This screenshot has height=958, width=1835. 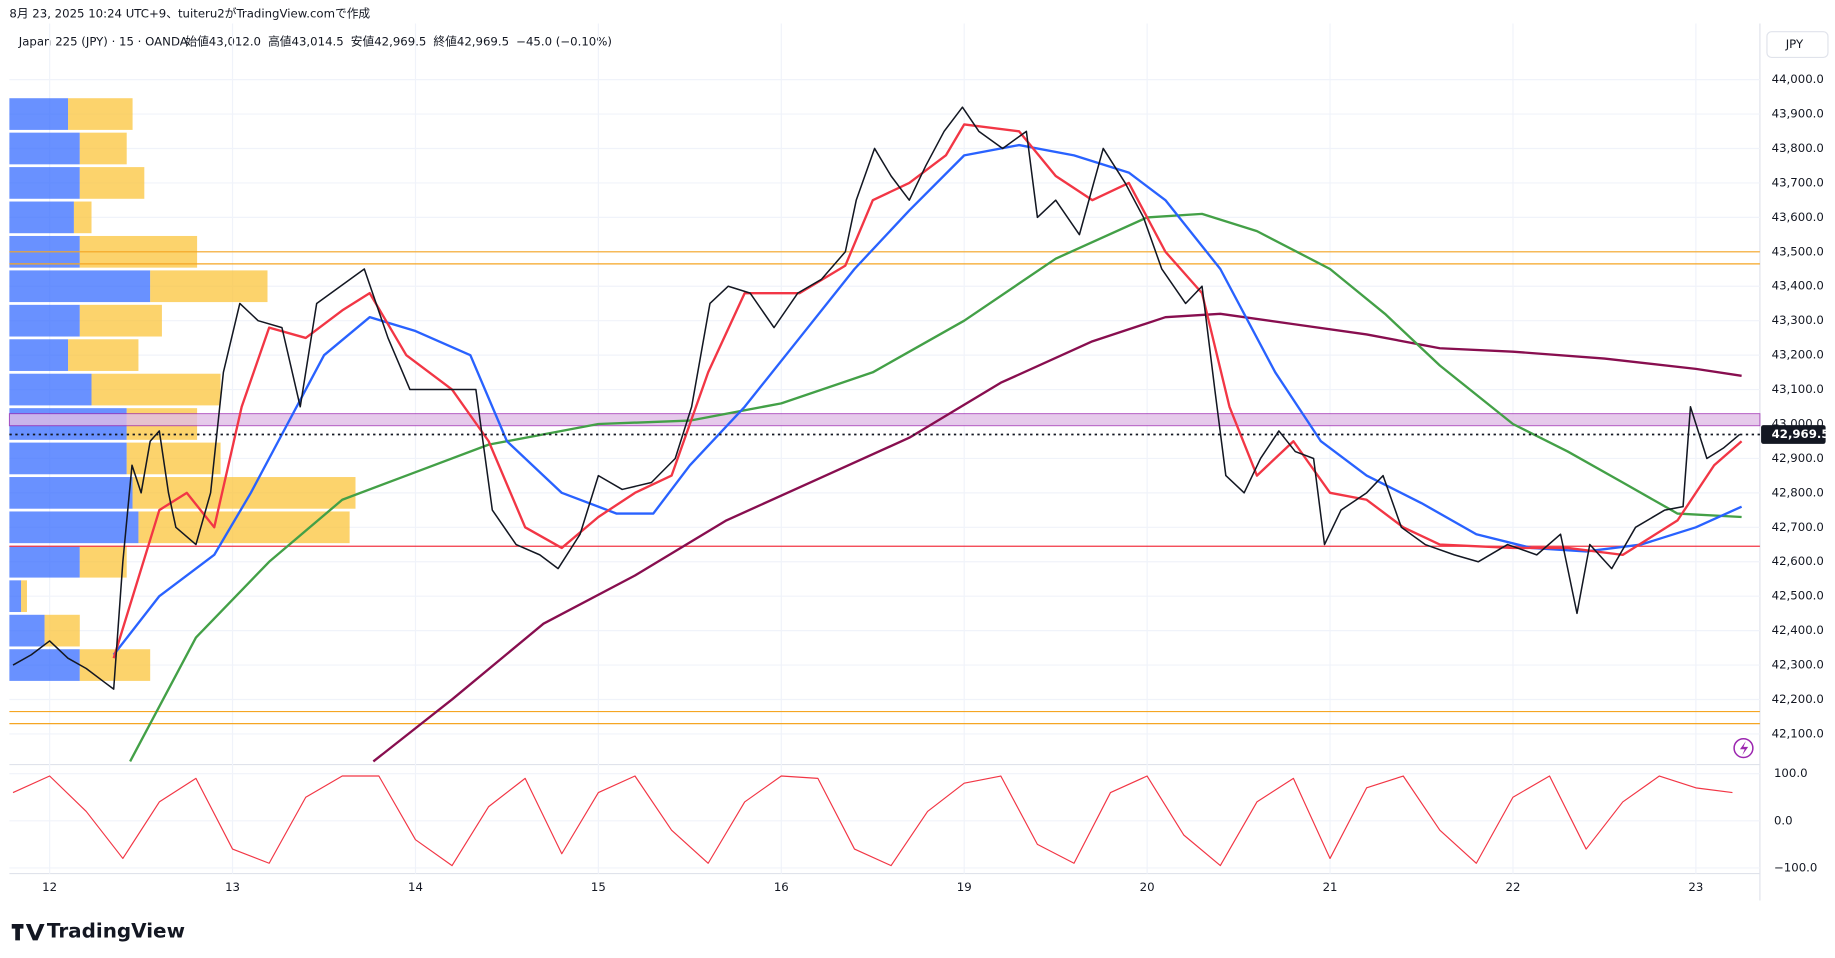 I want to click on y-tick-label: 43,200.0, so click(x=1798, y=355).